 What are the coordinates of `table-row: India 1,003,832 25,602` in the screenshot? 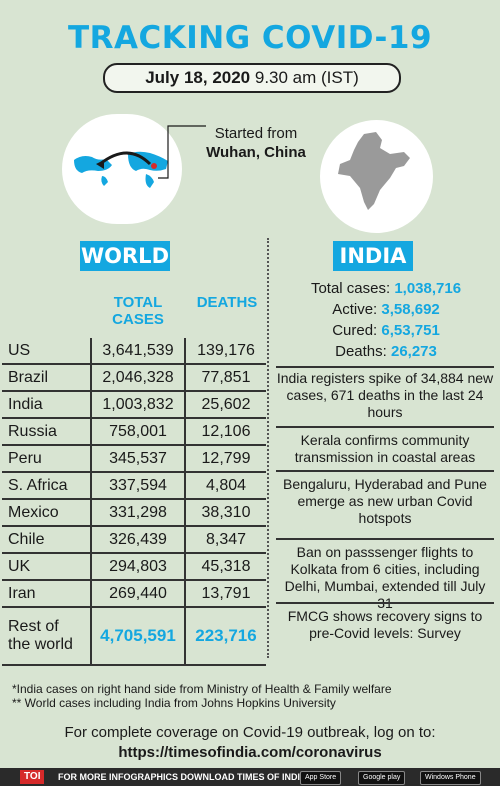 It's located at (134, 405).